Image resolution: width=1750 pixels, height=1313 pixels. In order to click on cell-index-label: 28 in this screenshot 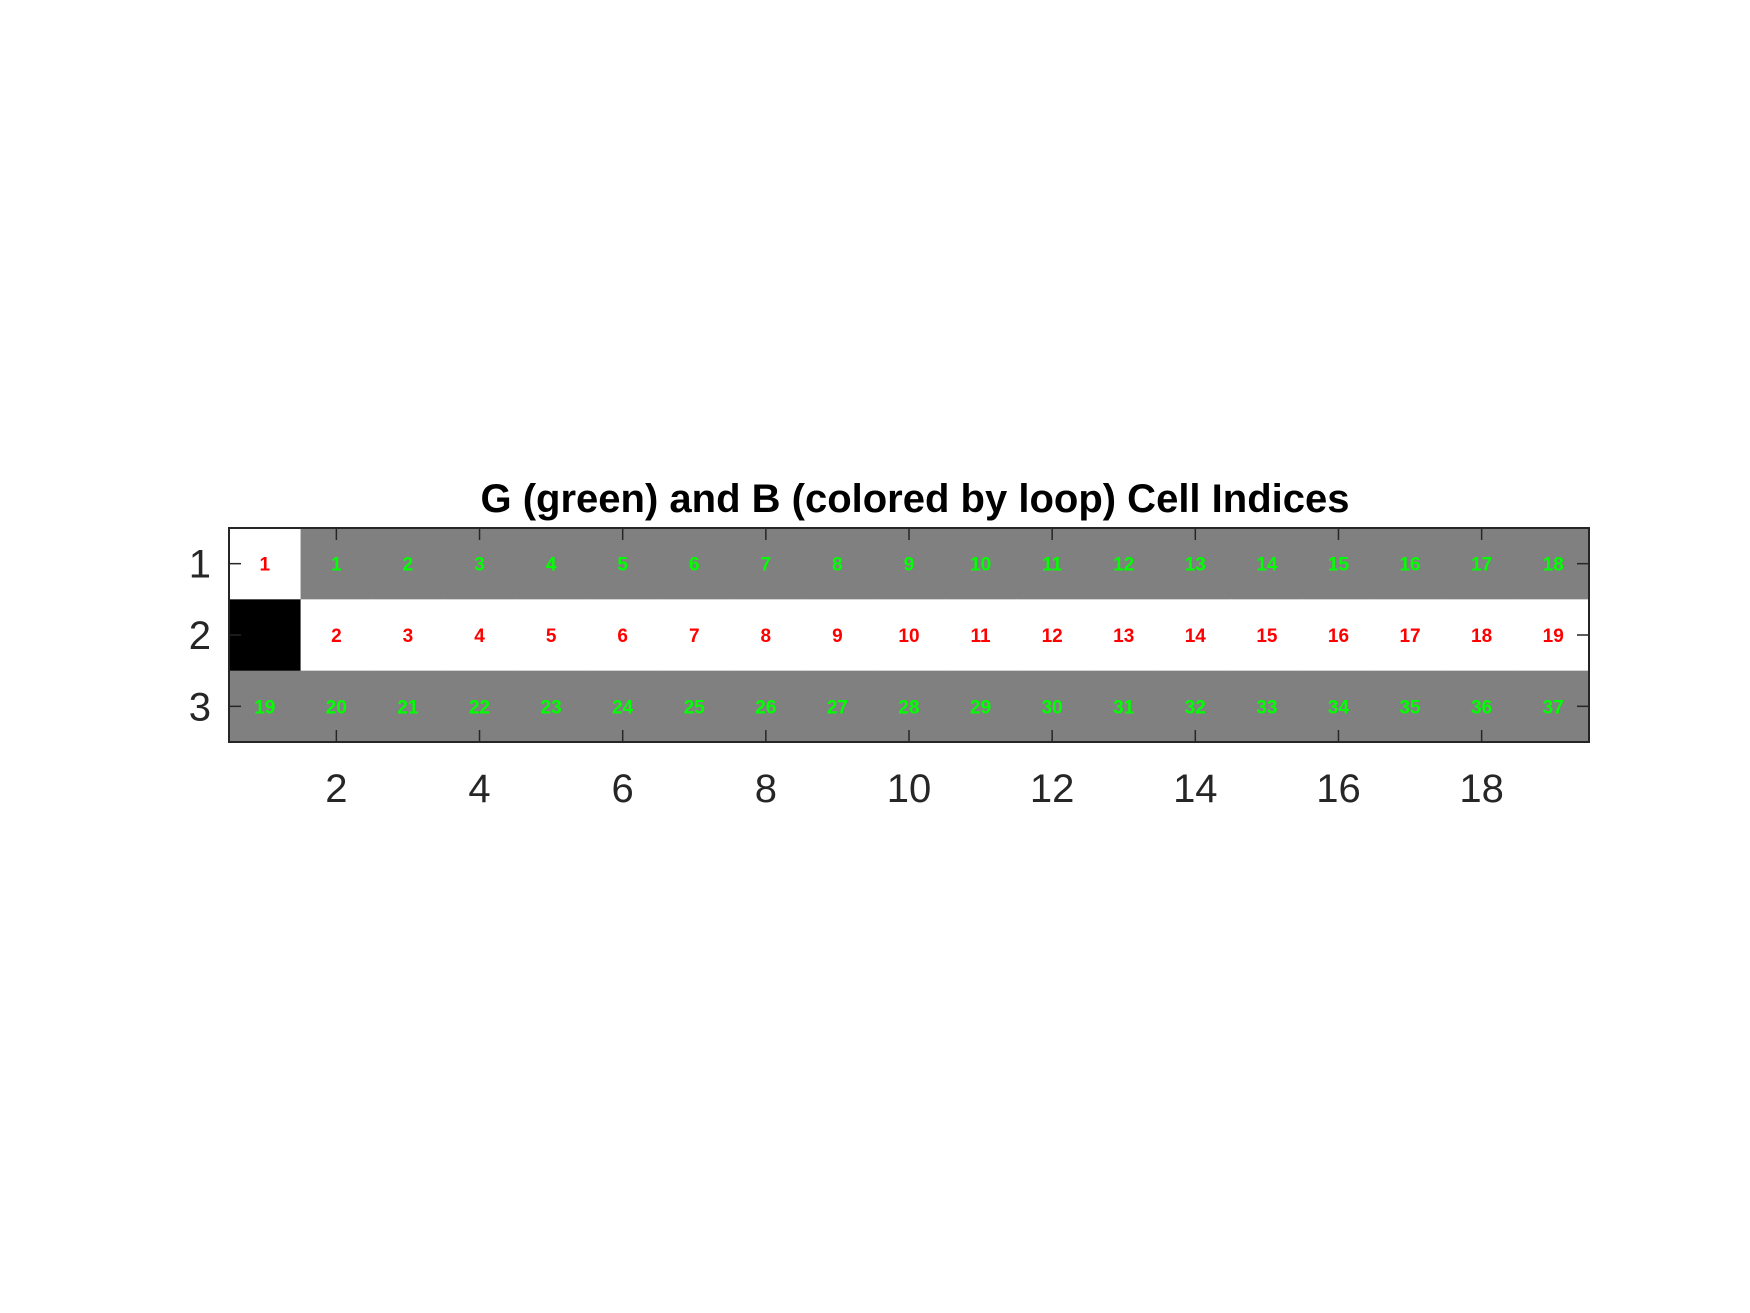, I will do `click(908, 707)`.